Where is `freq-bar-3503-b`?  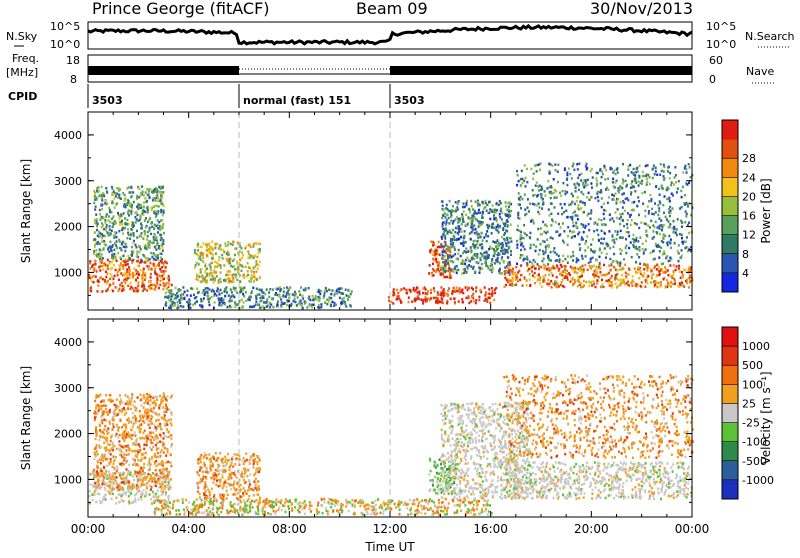 freq-bar-3503-b is located at coordinates (541, 70).